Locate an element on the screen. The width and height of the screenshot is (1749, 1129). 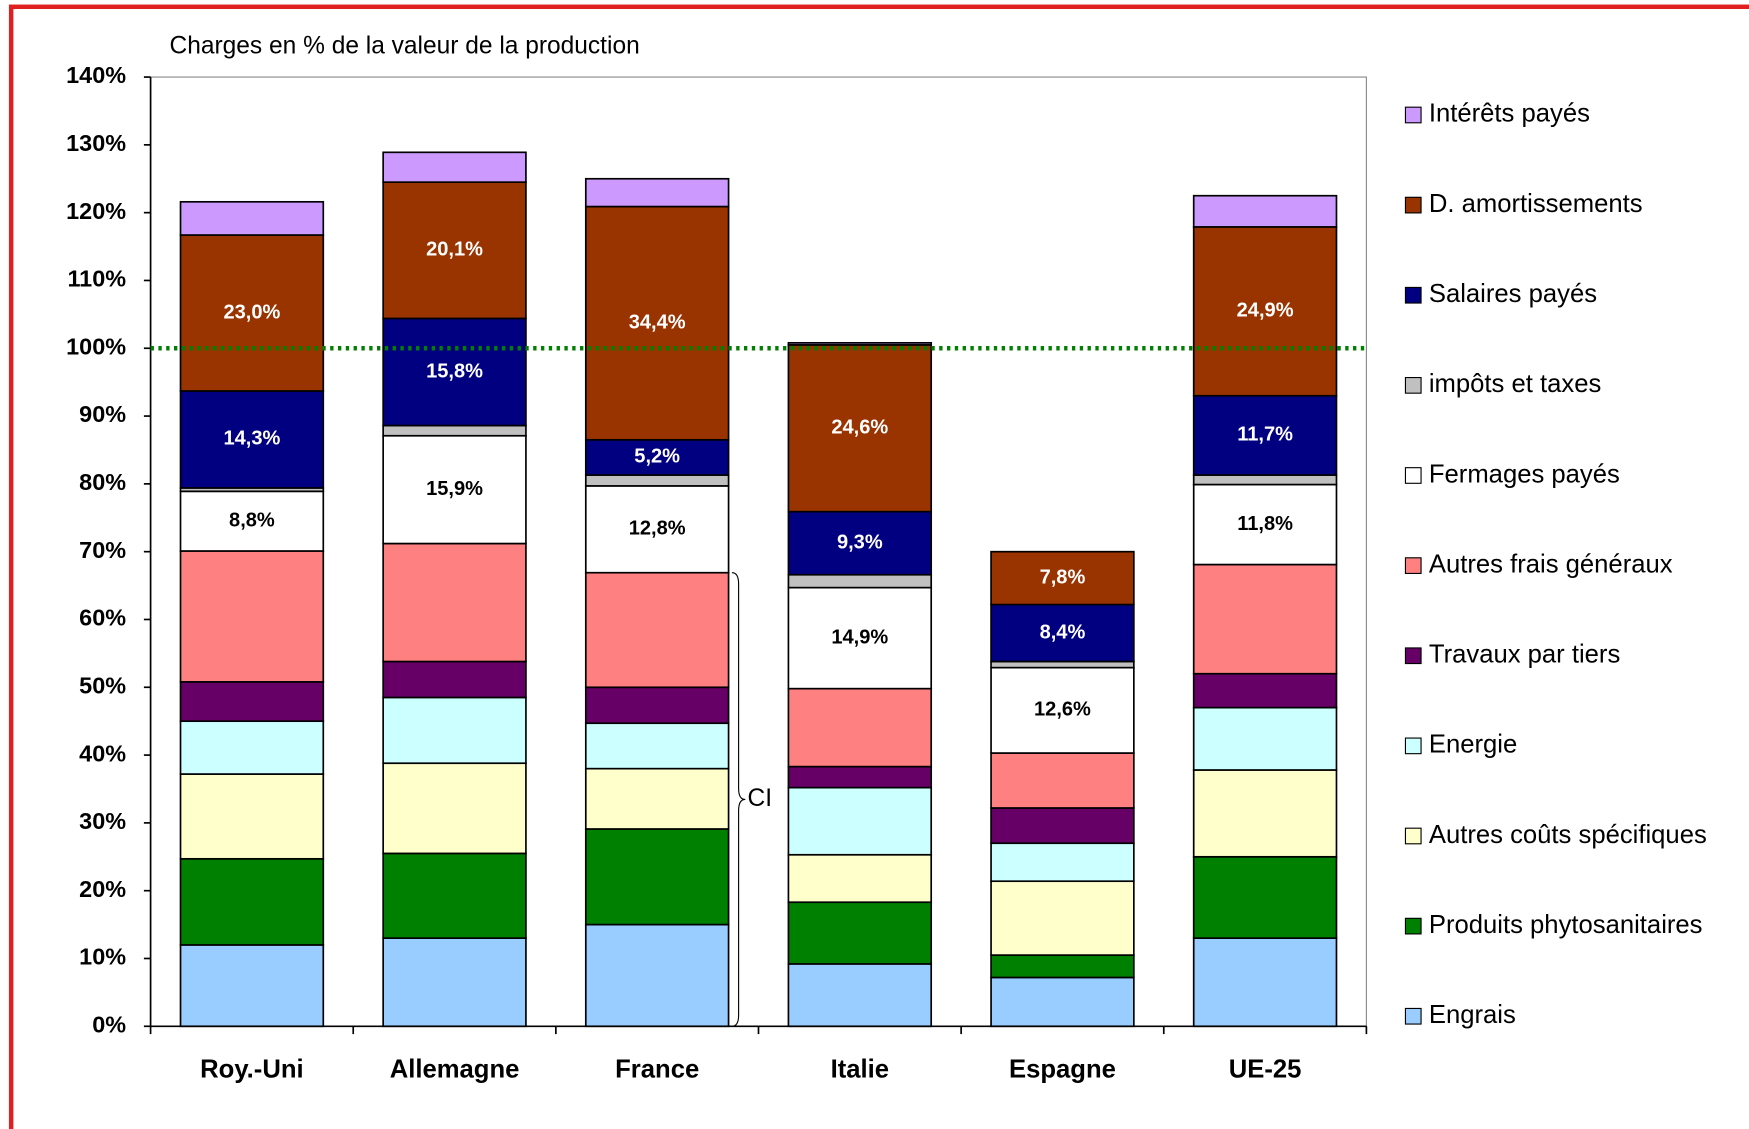
y-tick-label: 100% is located at coordinates (96, 346).